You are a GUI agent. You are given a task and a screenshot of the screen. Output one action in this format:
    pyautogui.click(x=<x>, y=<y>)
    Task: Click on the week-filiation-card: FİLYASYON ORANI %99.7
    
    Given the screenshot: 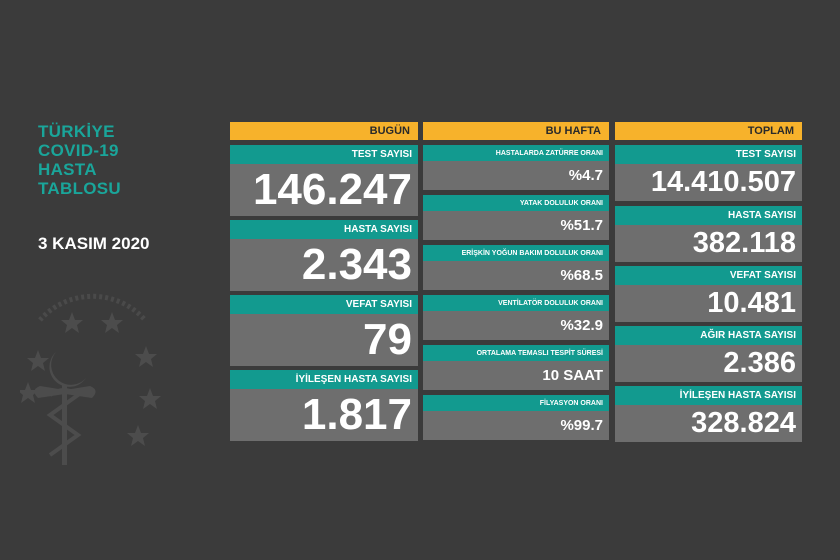 What is the action you would take?
    pyautogui.click(x=516, y=417)
    